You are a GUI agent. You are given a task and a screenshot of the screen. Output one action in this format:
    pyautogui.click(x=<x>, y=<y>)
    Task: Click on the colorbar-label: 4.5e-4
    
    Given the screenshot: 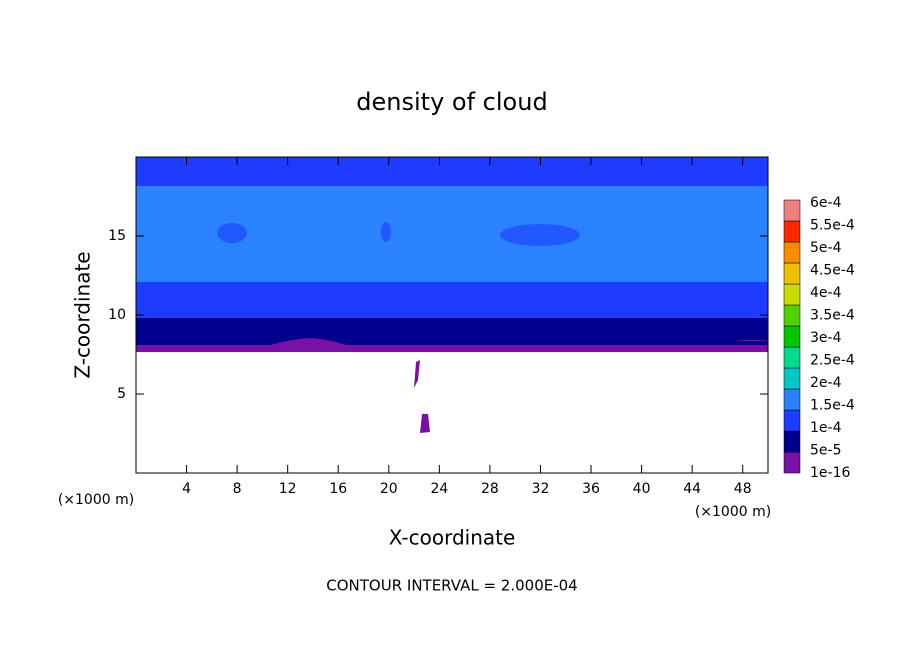 What is the action you would take?
    pyautogui.click(x=832, y=271)
    